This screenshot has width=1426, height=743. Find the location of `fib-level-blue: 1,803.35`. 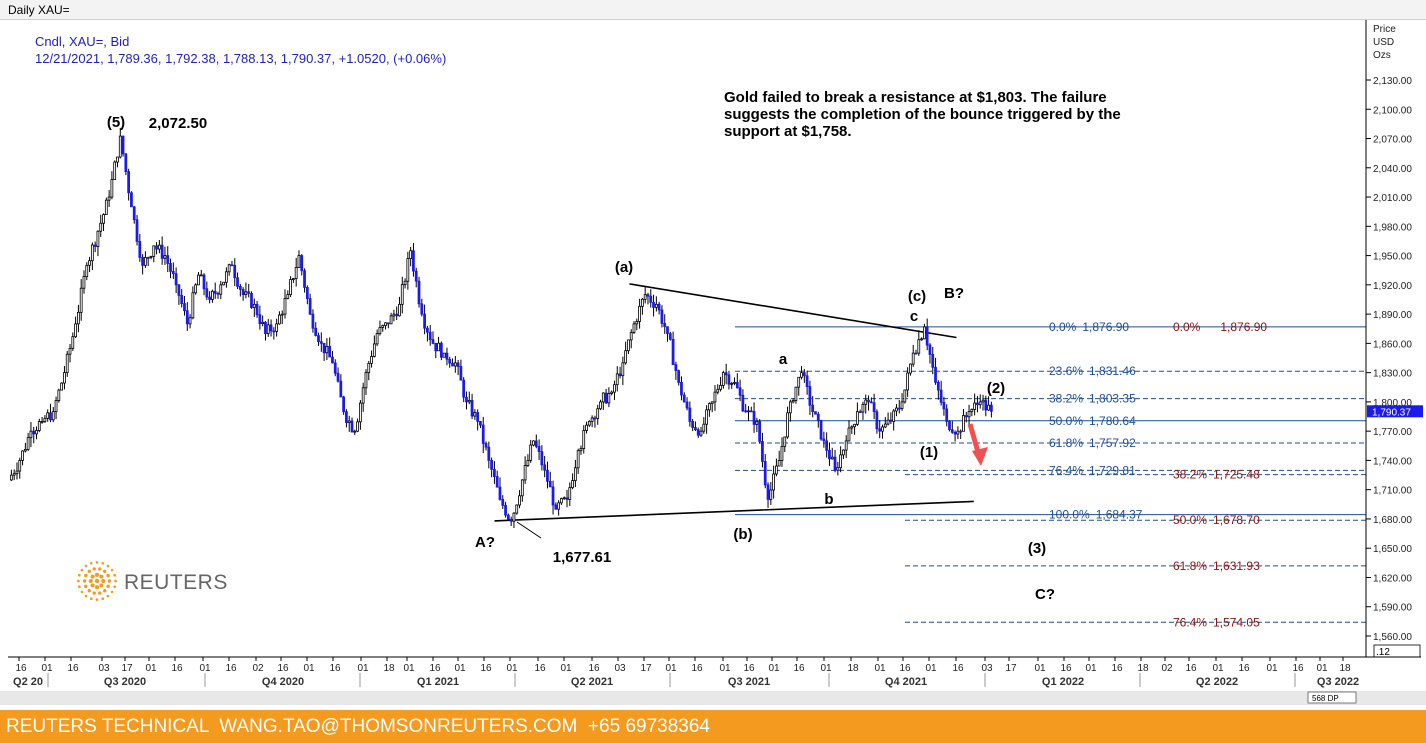

fib-level-blue: 1,803.35 is located at coordinates (1112, 399).